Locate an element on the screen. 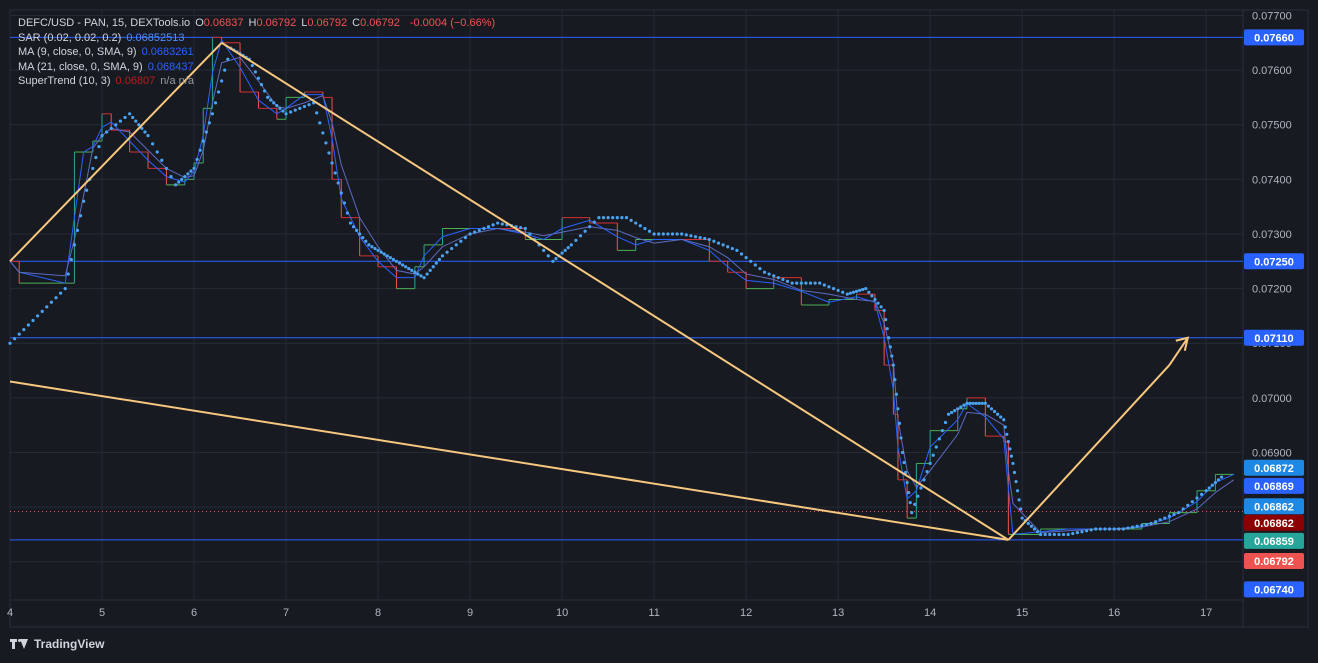 Image resolution: width=1318 pixels, height=663 pixels. indicator-row: SAR (0.02, 0.02, 0.2) 0.06852513 is located at coordinates (256, 38).